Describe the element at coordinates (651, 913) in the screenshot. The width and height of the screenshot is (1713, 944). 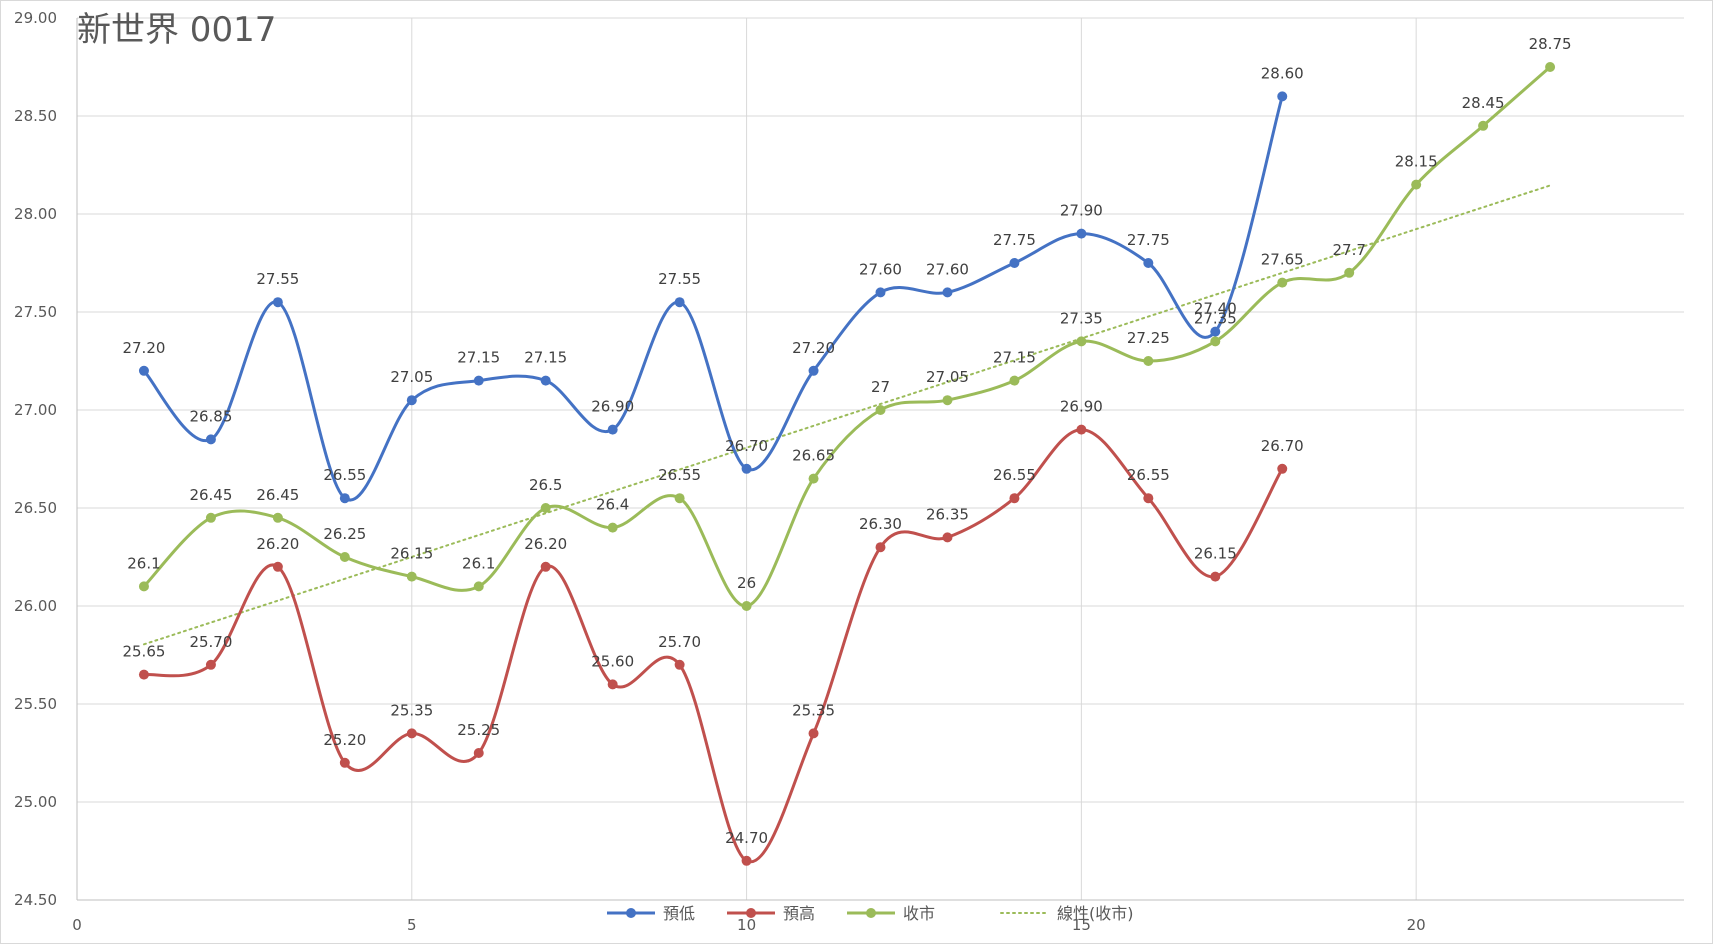
I see `legend-item: 預低` at that location.